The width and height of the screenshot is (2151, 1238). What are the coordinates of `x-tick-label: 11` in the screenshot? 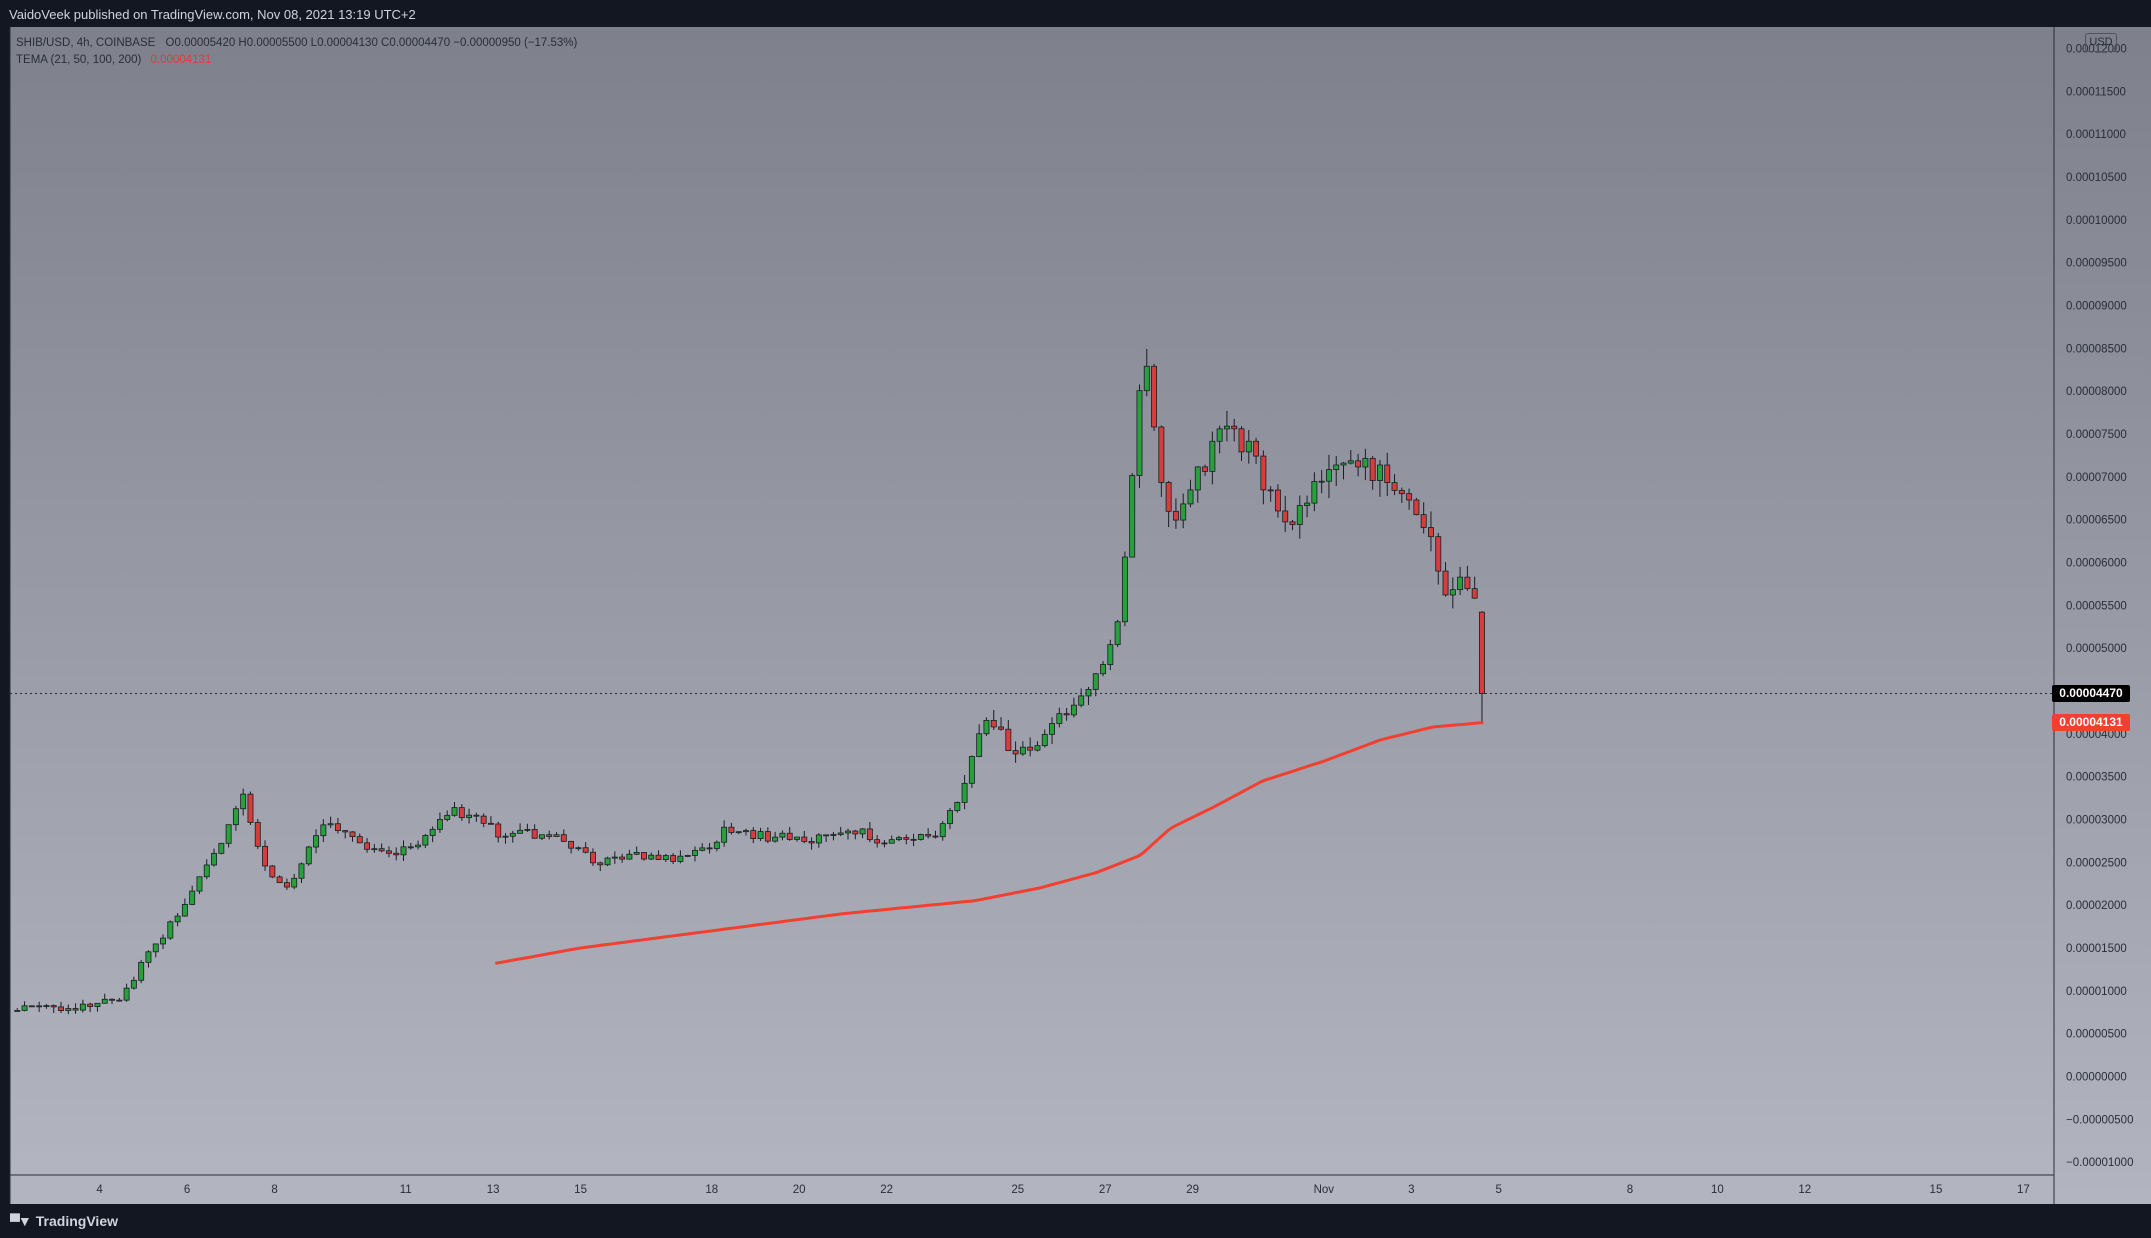 It's located at (406, 1190).